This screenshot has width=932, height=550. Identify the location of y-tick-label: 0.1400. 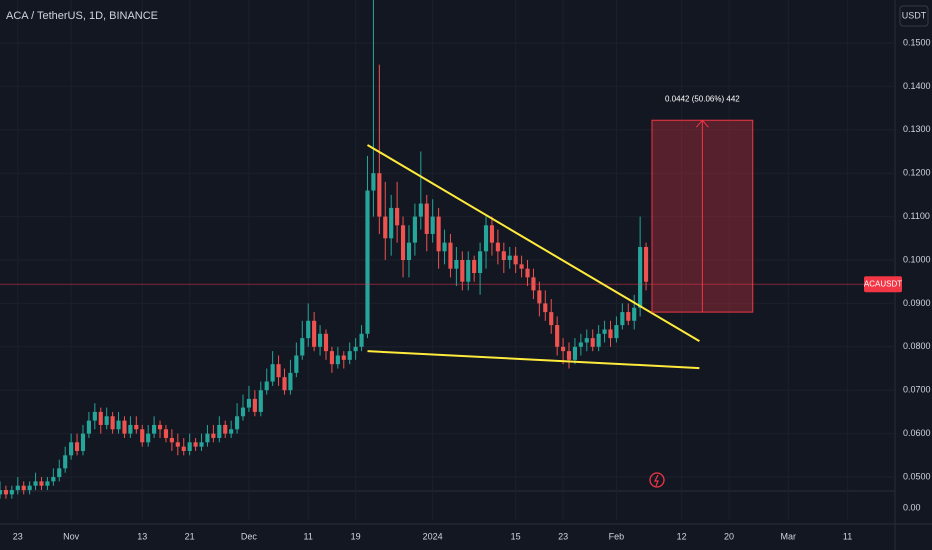
(917, 86).